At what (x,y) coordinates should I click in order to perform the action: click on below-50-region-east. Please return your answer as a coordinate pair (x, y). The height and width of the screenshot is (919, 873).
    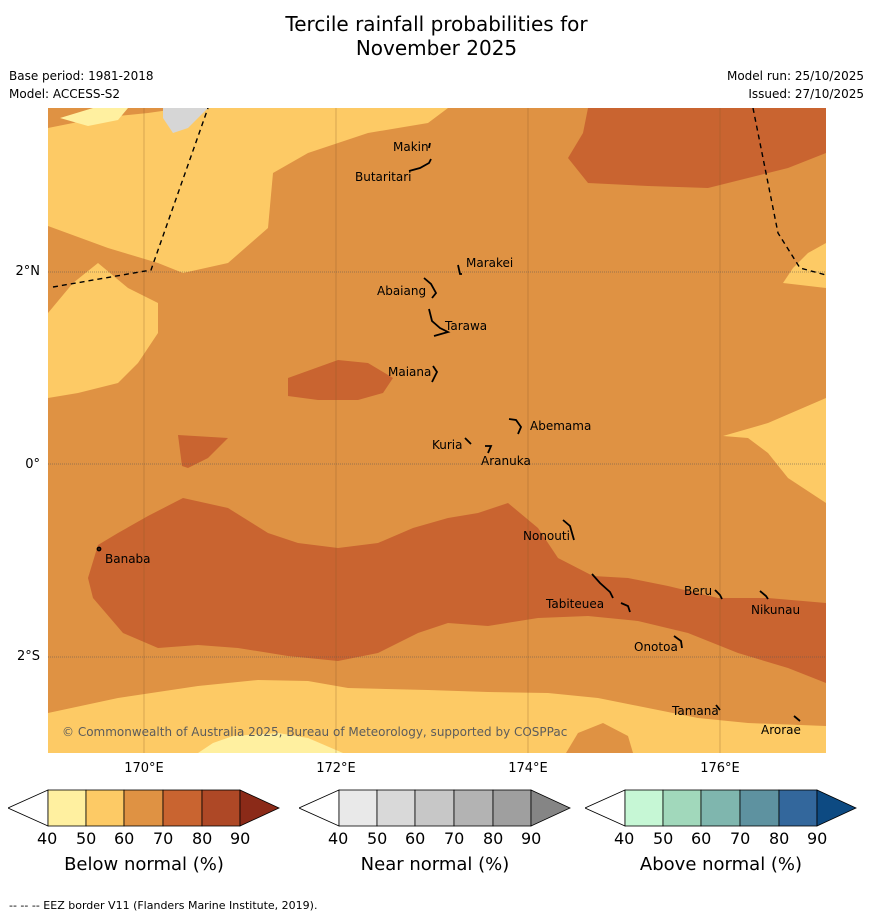
    Looking at the image, I should click on (774, 450).